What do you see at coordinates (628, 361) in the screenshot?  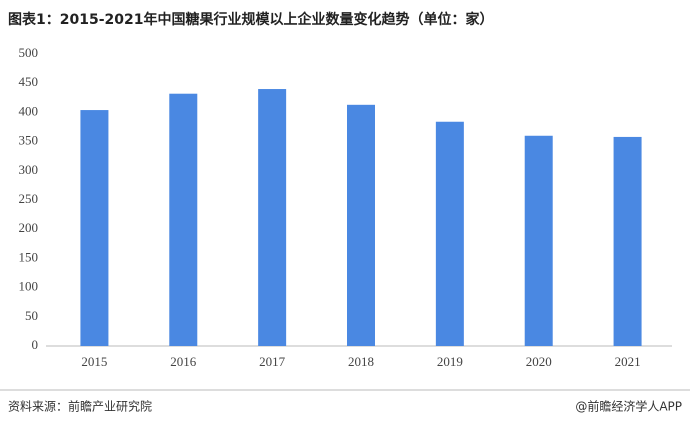 I see `x-tick-label: 2021` at bounding box center [628, 361].